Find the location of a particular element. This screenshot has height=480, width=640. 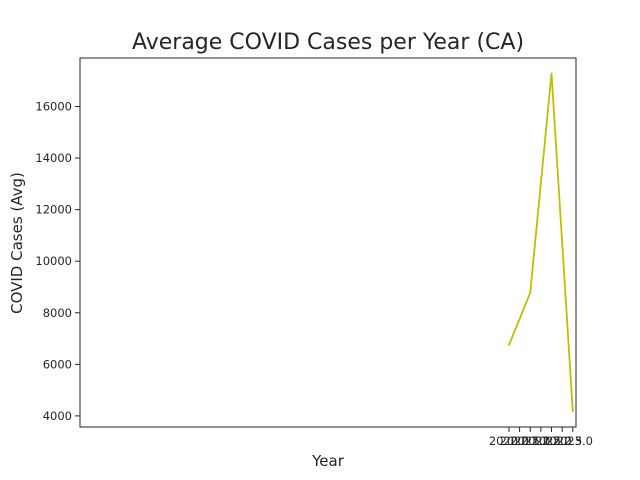

x-tick-label: 2022.5 is located at coordinates (562, 441).